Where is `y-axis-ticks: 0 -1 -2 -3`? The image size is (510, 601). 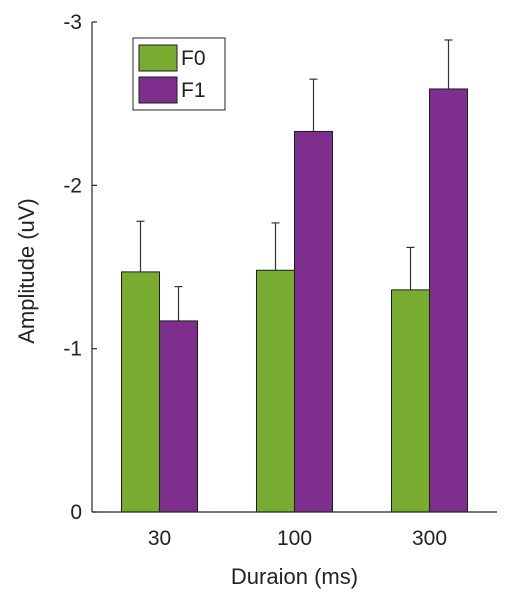 y-axis-ticks: 0 -1 -2 -3 is located at coordinates (80, 267).